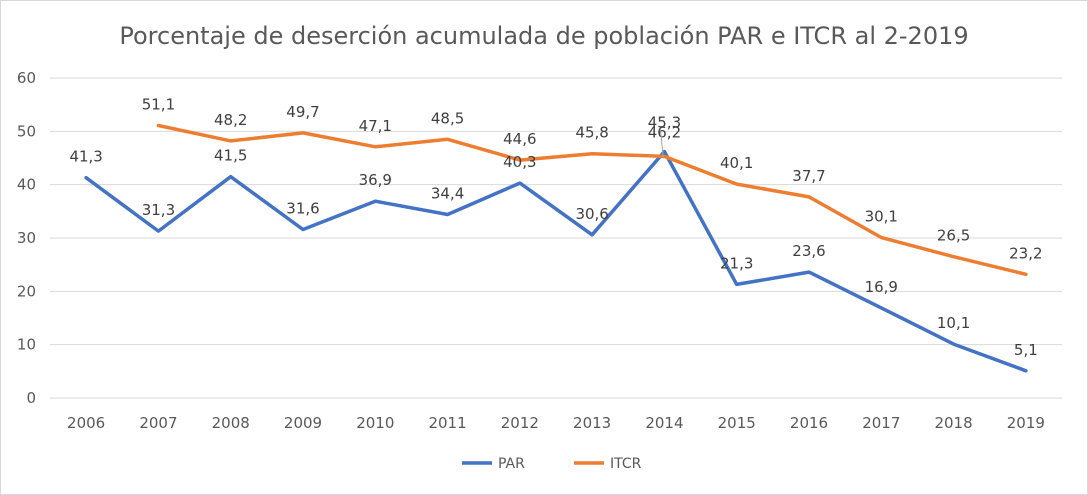 Image resolution: width=1088 pixels, height=495 pixels. Describe the element at coordinates (808, 251) in the screenshot. I see `data-label-par: 23,6` at that location.